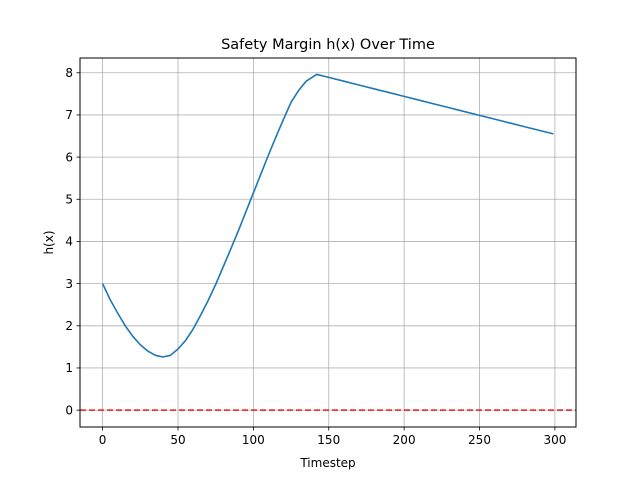 The height and width of the screenshot is (480, 640). Describe the element at coordinates (328, 45) in the screenshot. I see `chart-title: Safety Margin h(x) Over Time` at that location.